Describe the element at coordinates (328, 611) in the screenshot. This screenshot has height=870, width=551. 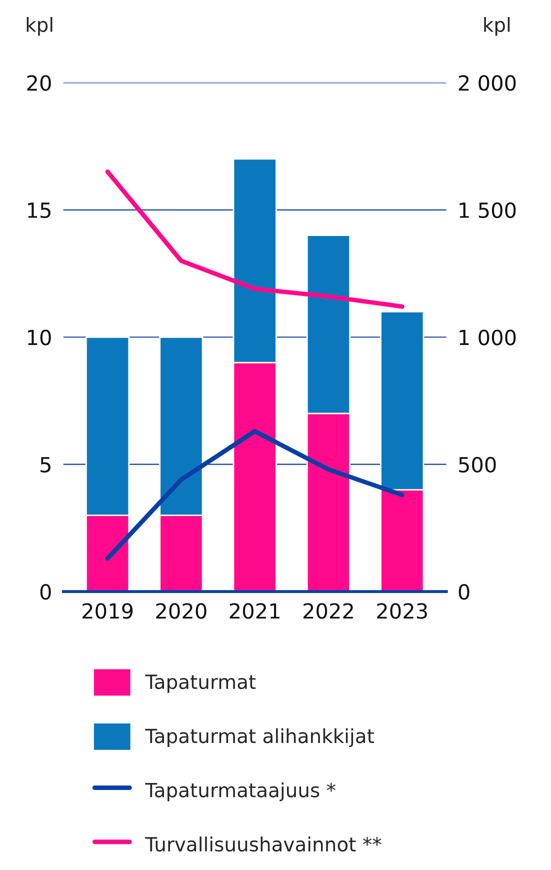
I see `x-tick-label: 2022` at that location.